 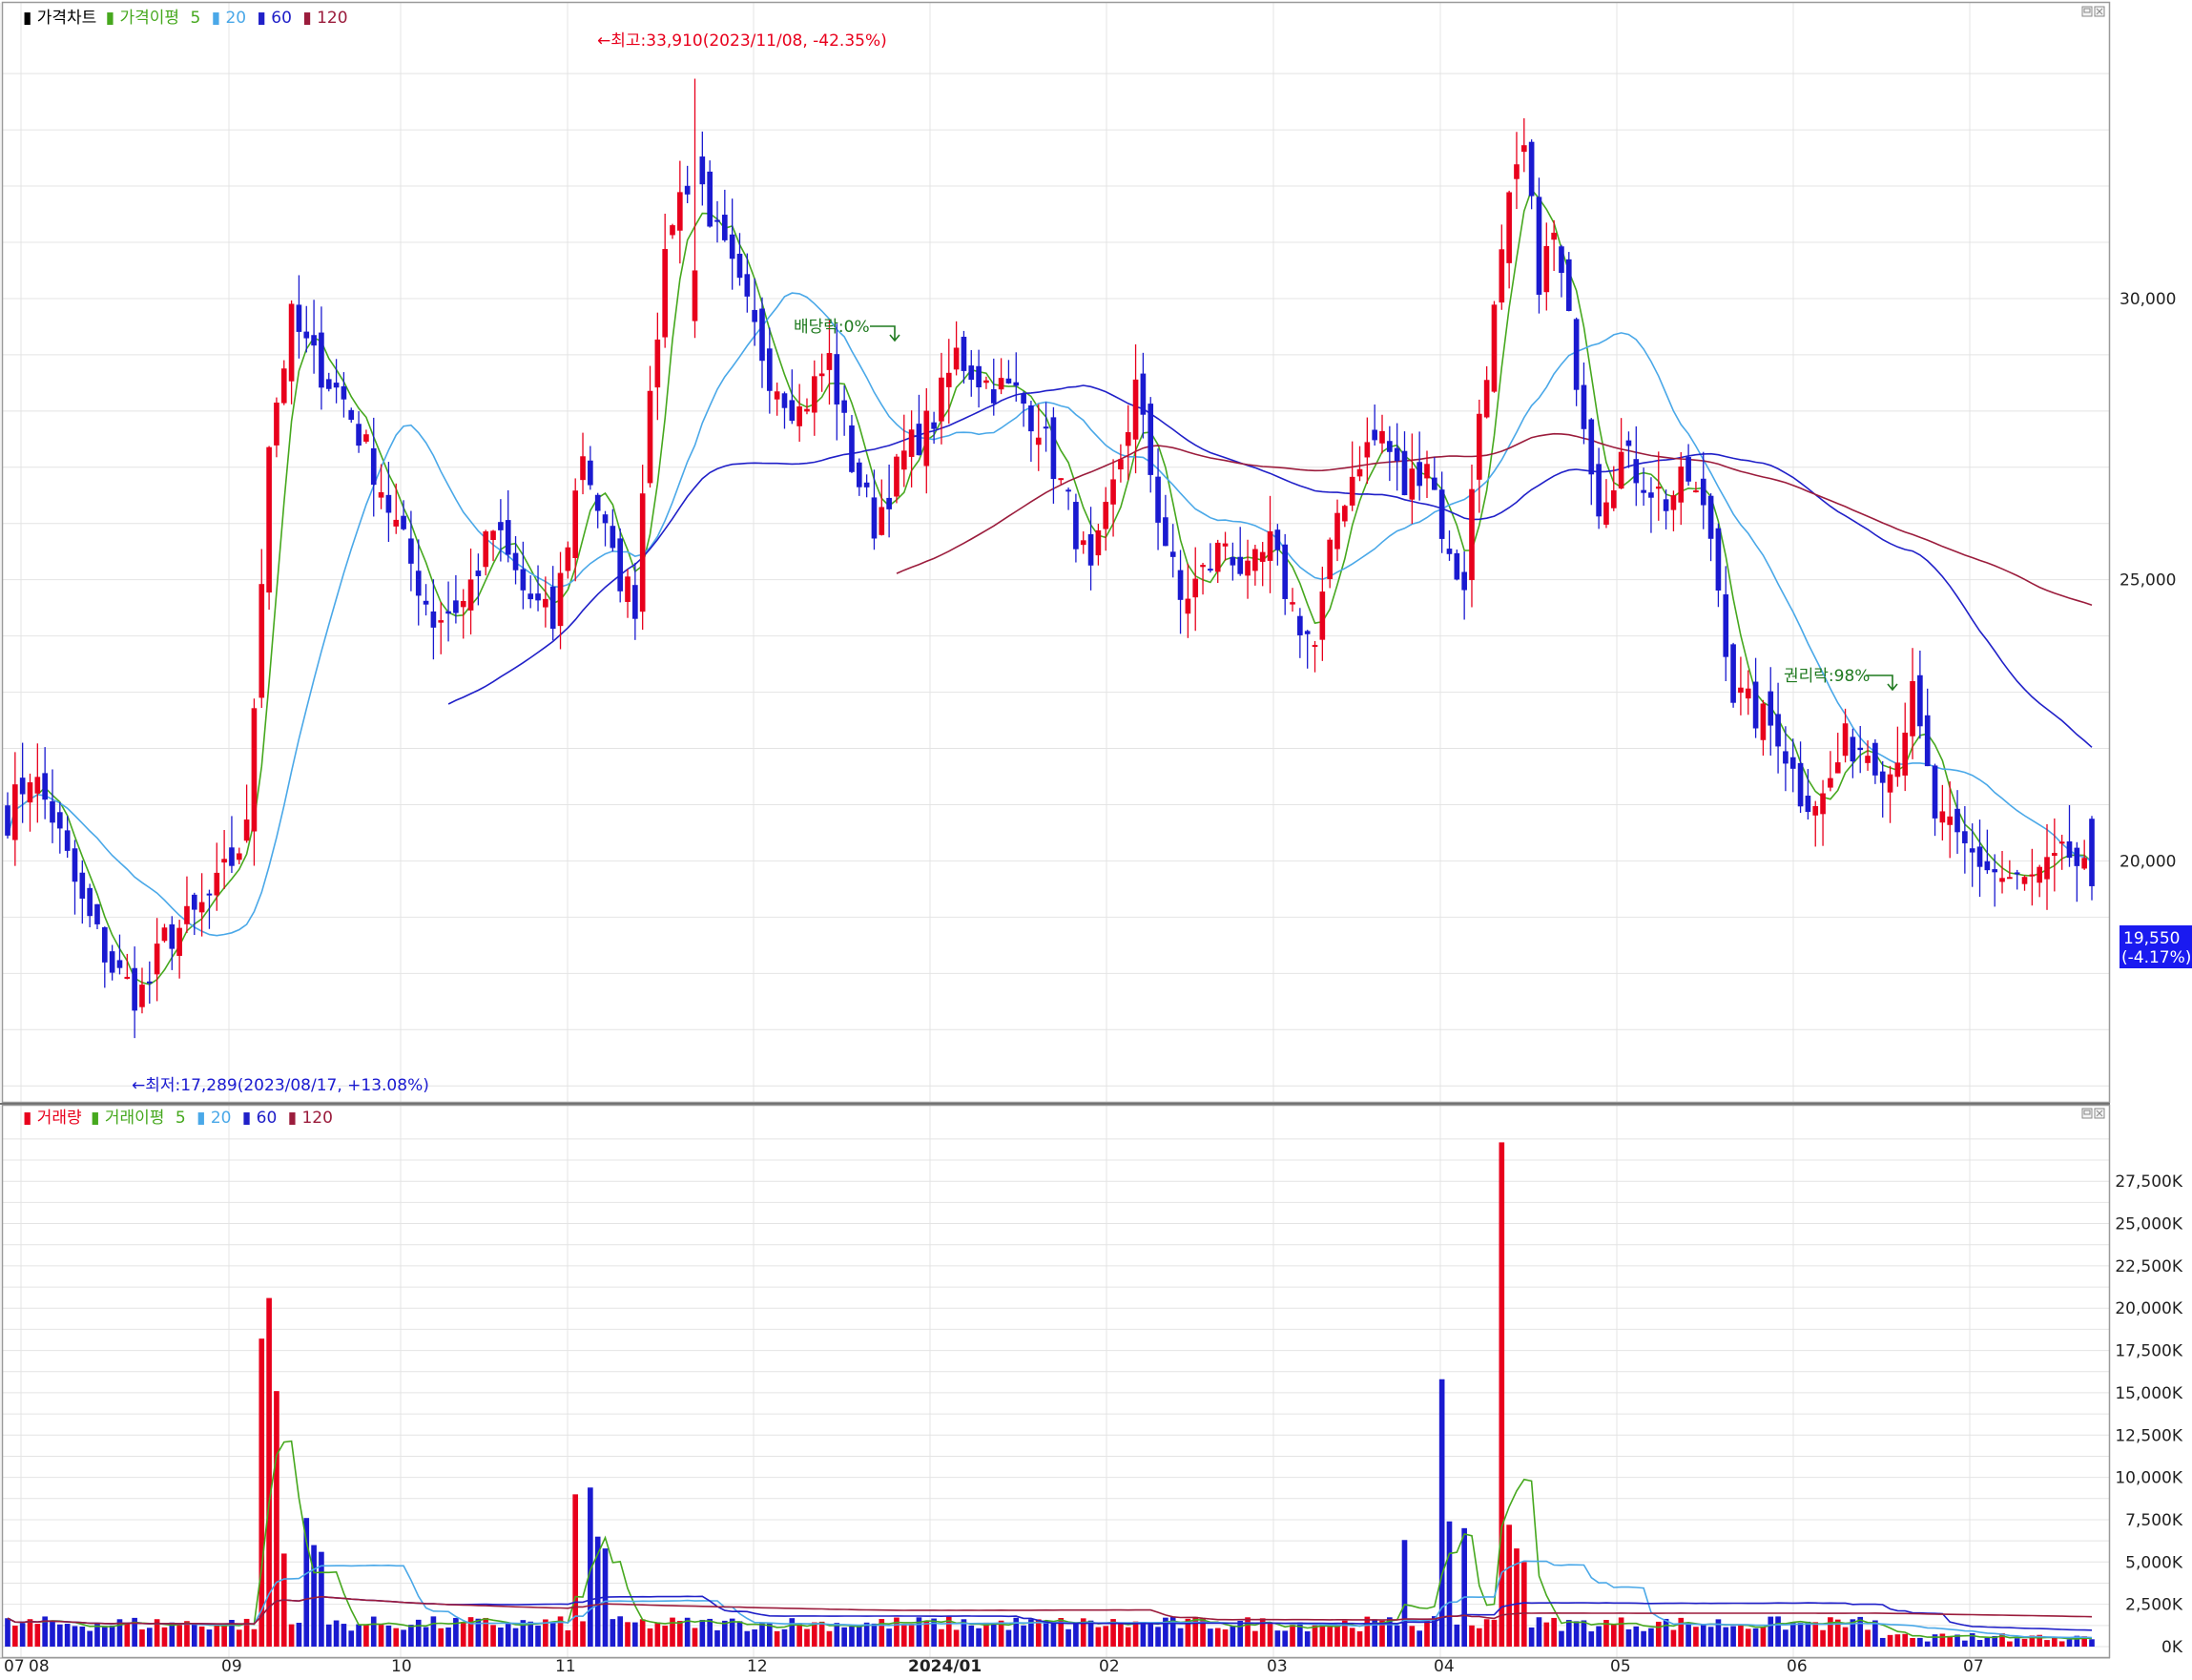 What do you see at coordinates (2099, 11) in the screenshot?
I see `price-panel-close-button` at bounding box center [2099, 11].